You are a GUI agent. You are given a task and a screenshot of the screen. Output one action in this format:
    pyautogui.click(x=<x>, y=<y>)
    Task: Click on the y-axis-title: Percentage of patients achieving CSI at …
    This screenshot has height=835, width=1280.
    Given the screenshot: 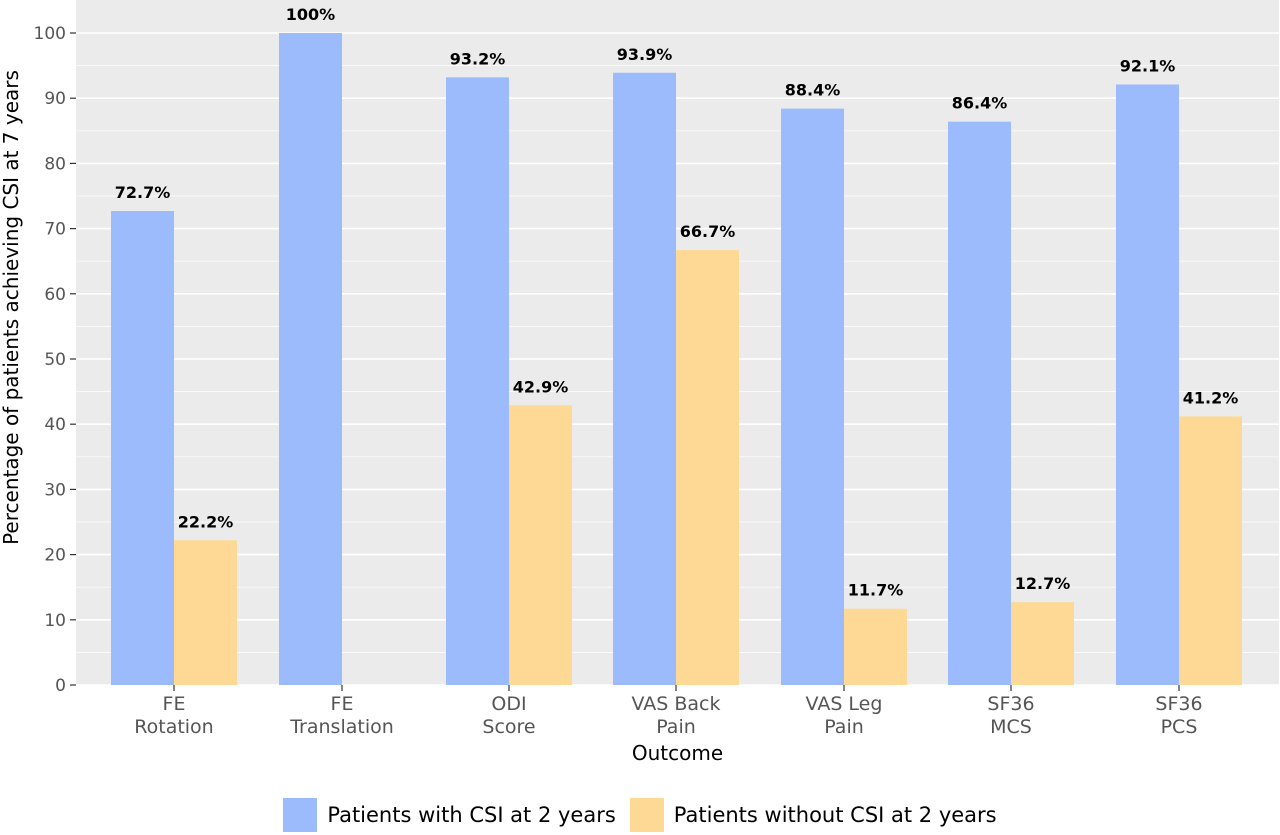 What is the action you would take?
    pyautogui.click(x=11, y=307)
    